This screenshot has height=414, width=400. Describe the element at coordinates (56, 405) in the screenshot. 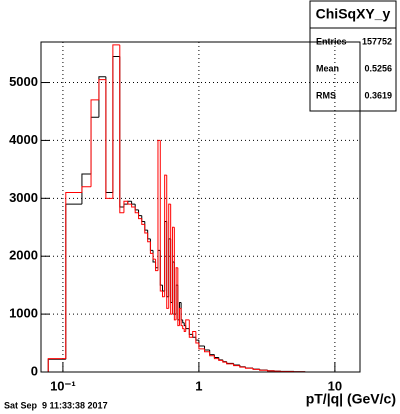

I see `footer: Sat Sep 9 11:33:38 2017` at that location.